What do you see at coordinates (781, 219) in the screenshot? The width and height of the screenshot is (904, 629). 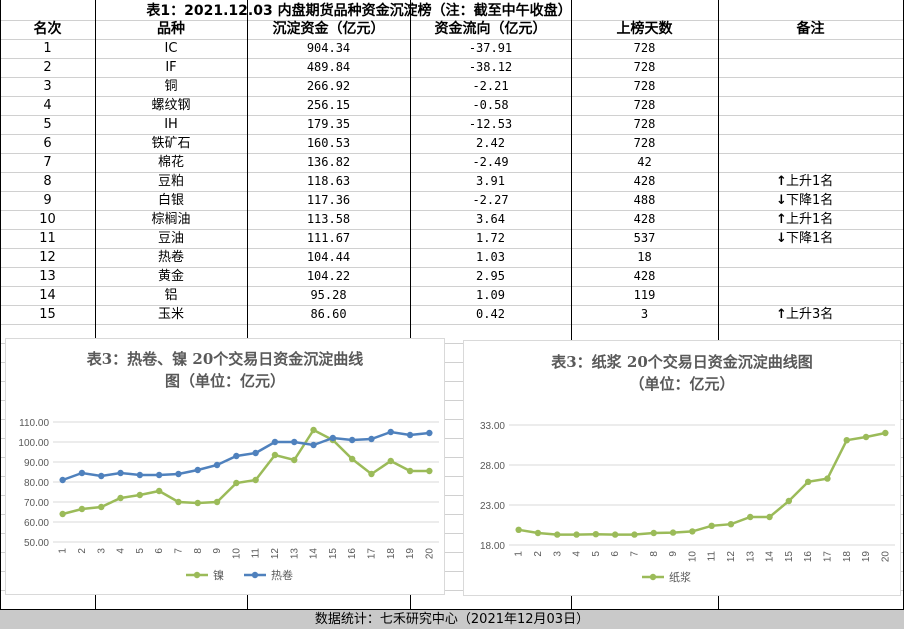 I see `trend-arrow-icon: ↑` at bounding box center [781, 219].